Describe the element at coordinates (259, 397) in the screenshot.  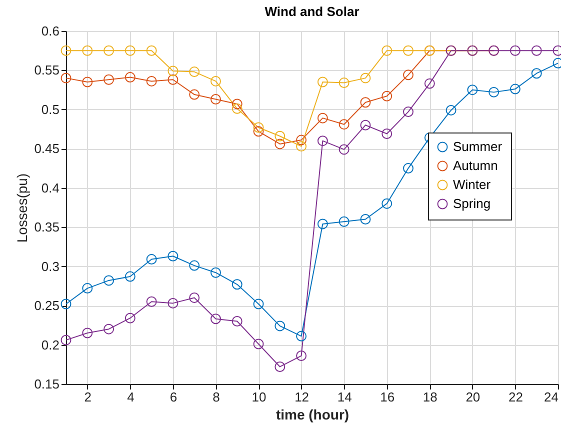
I see `x-tick-label: 10` at that location.